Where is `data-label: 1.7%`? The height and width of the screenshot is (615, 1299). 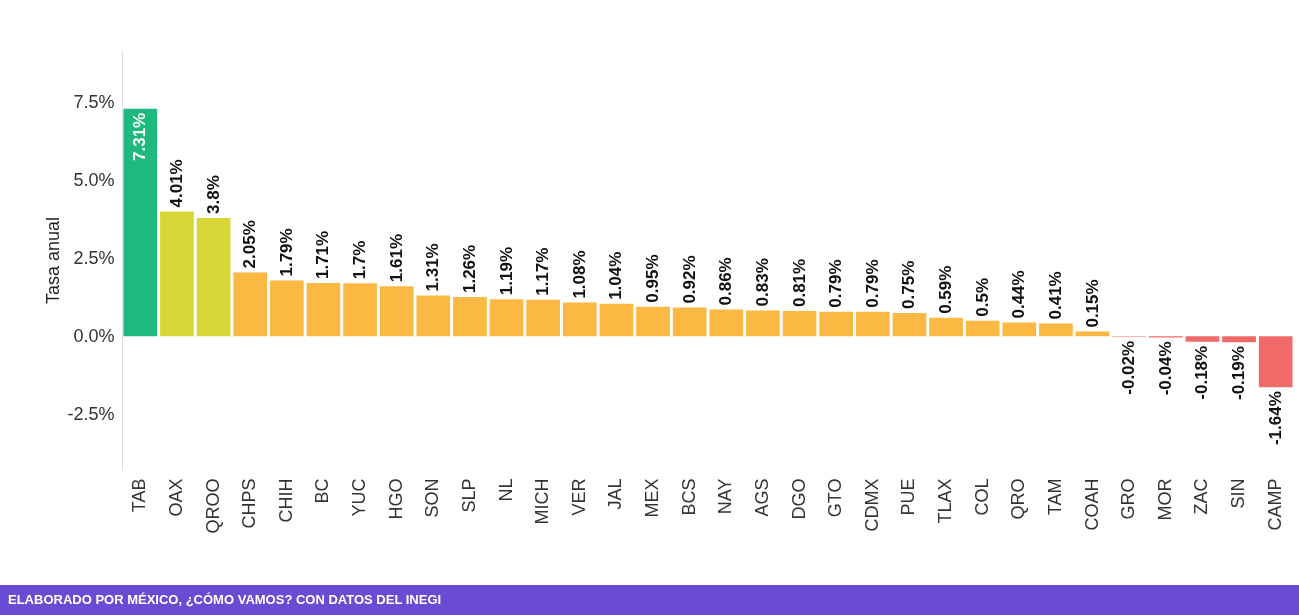 data-label: 1.7% is located at coordinates (360, 260).